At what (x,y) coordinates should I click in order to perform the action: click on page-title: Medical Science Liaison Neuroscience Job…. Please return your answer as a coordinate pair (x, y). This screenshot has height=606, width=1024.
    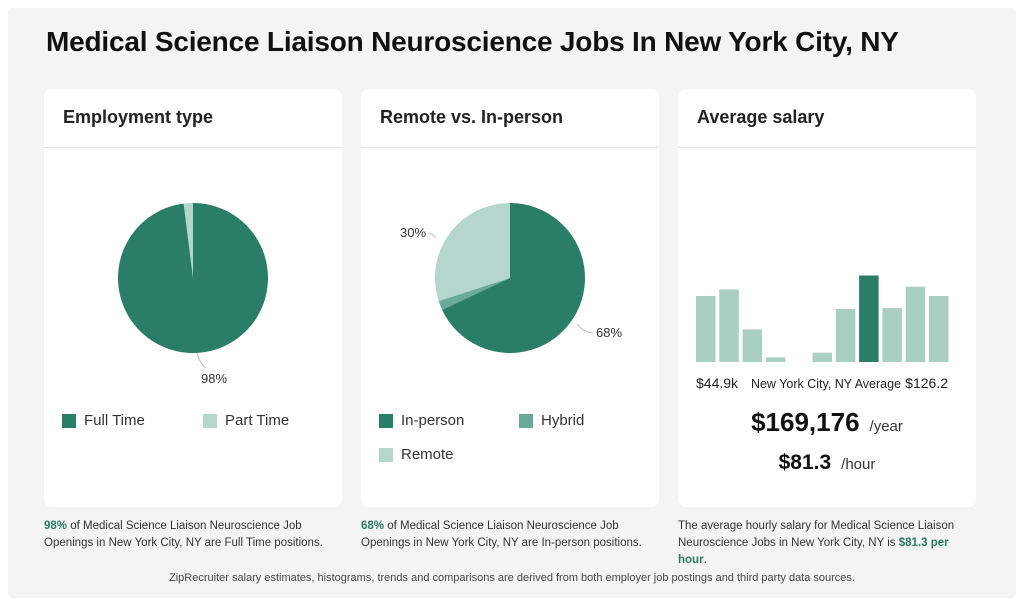
    Looking at the image, I should click on (472, 41).